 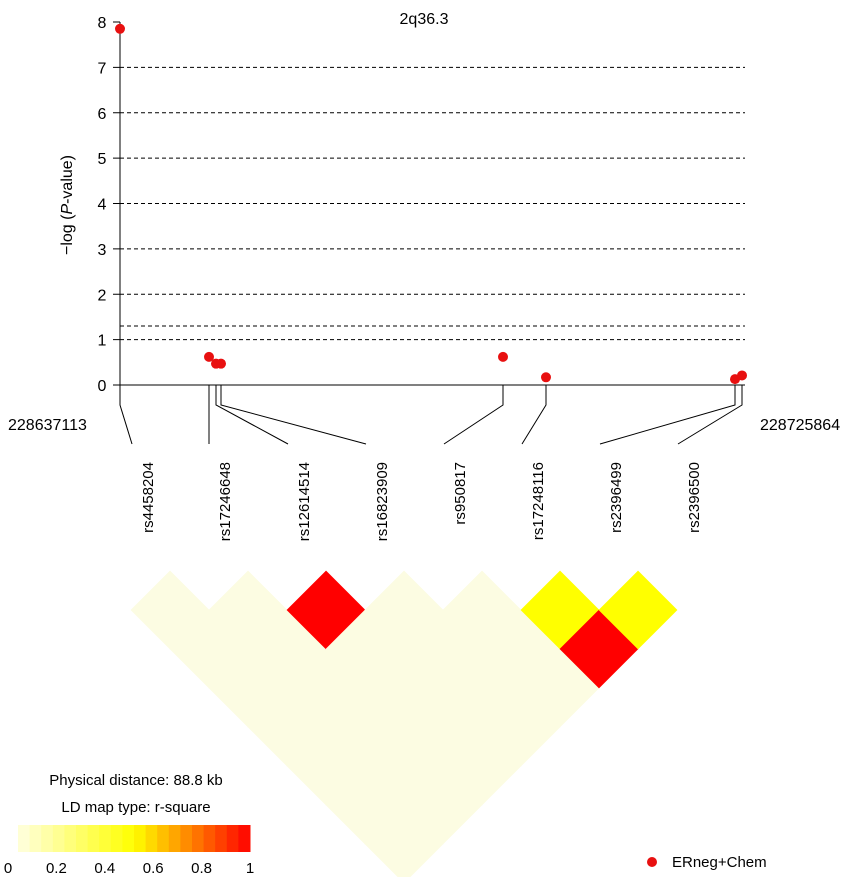 What do you see at coordinates (67, 234) in the screenshot?
I see `y-axis-label-prefix: −log (` at bounding box center [67, 234].